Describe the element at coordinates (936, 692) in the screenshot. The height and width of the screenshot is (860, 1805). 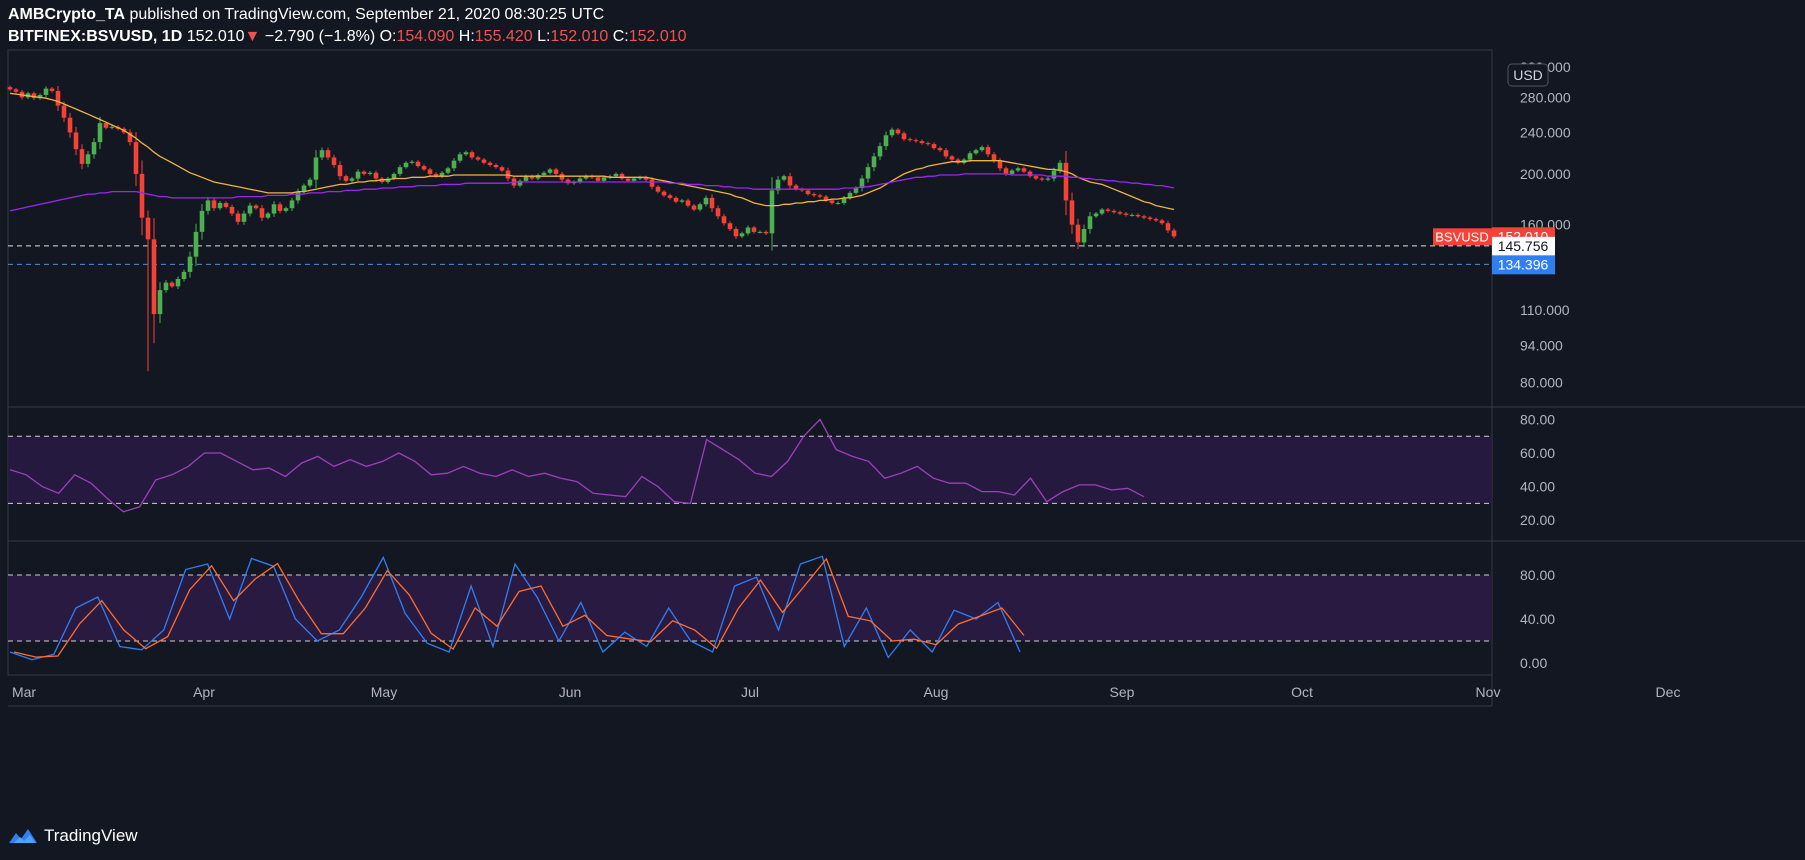
I see `time-tick-label: Aug` at that location.